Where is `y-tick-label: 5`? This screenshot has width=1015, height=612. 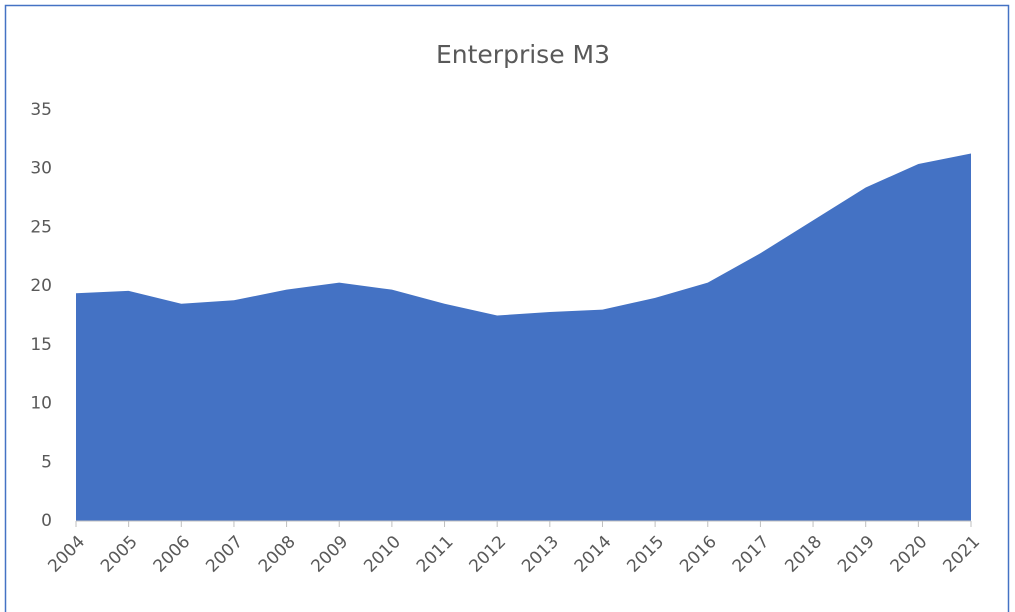
y-tick-label: 5 is located at coordinates (46, 462).